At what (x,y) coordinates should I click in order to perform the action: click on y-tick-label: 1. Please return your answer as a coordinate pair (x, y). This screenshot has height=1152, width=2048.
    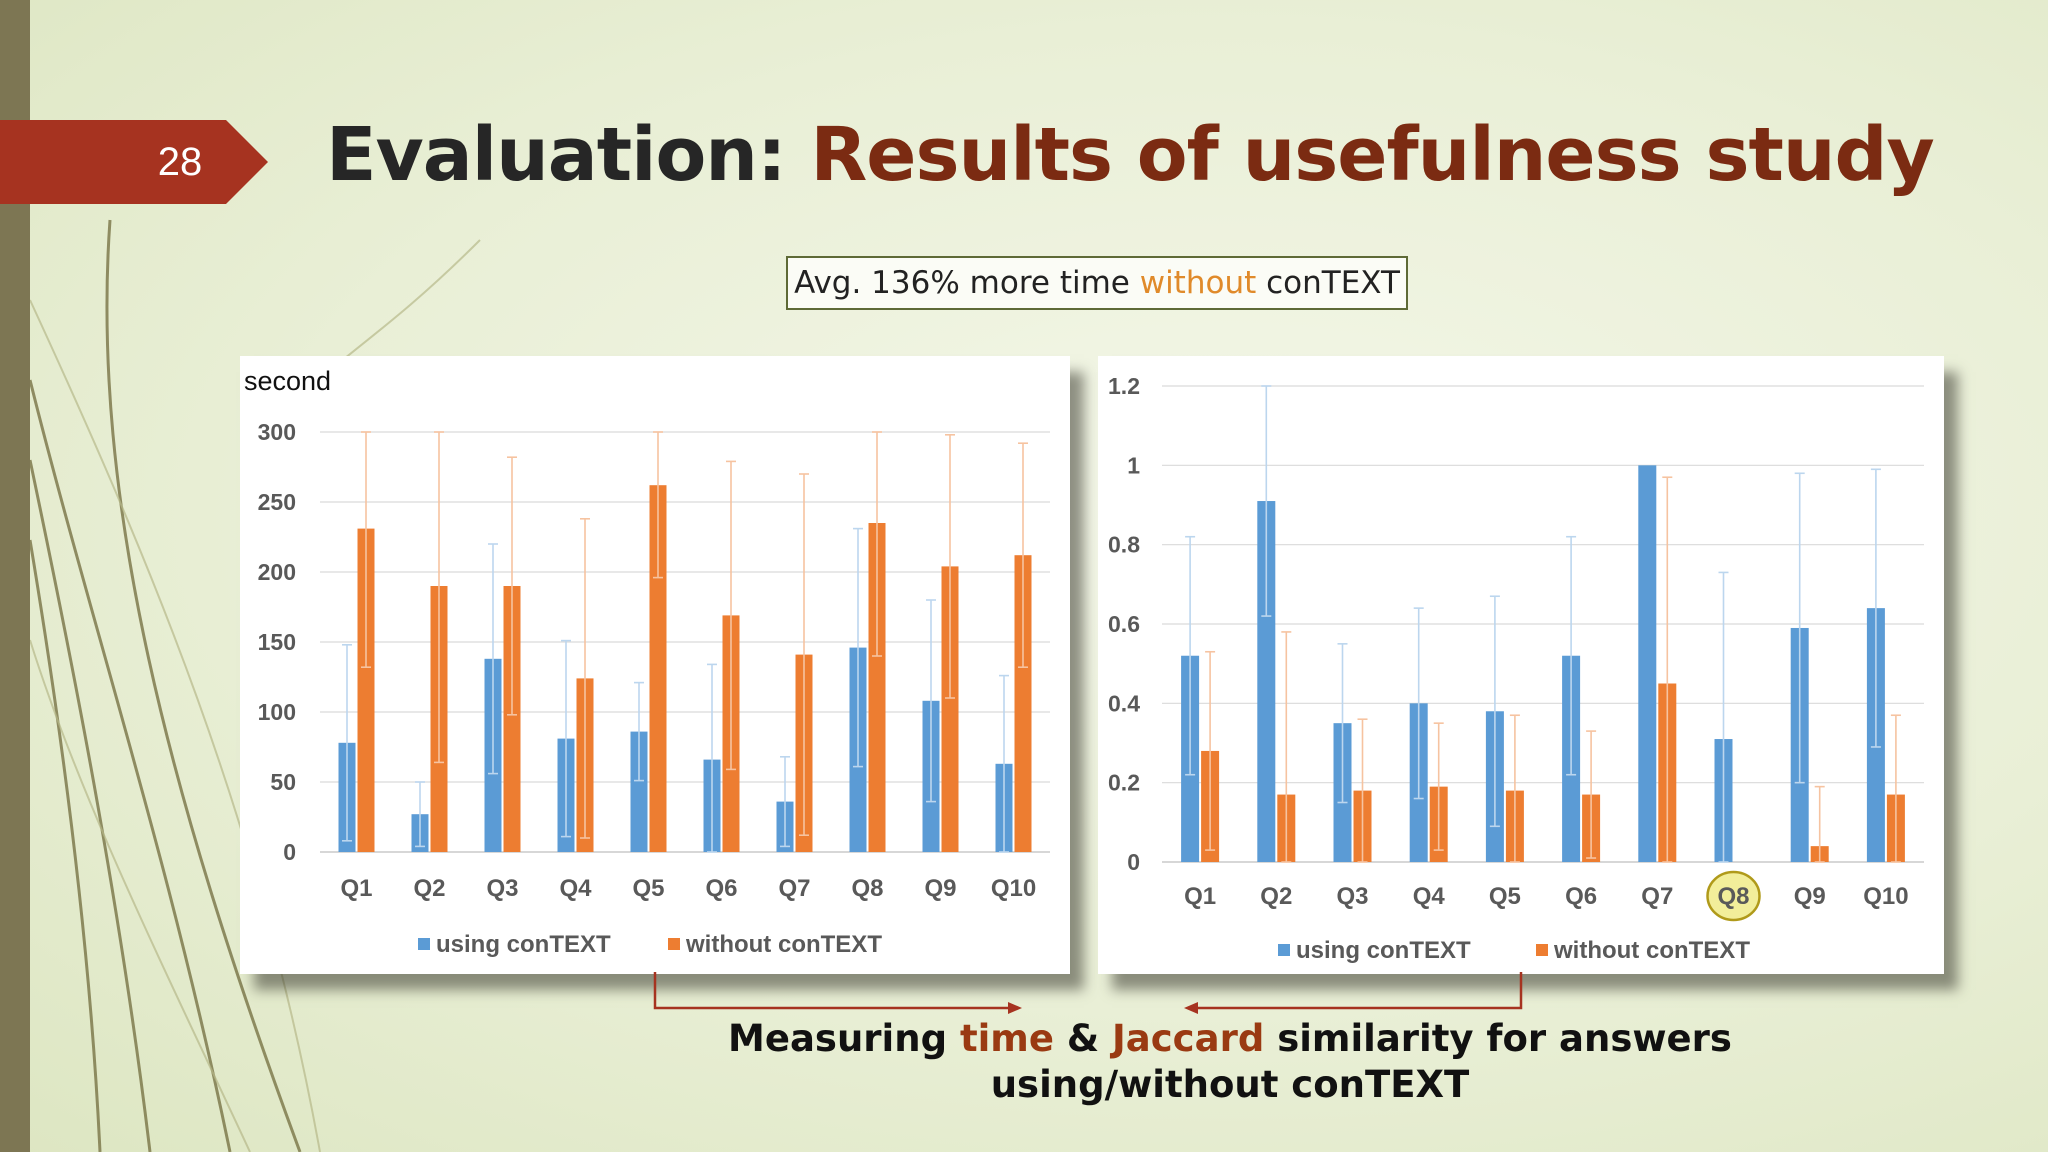
    Looking at the image, I should click on (1133, 465).